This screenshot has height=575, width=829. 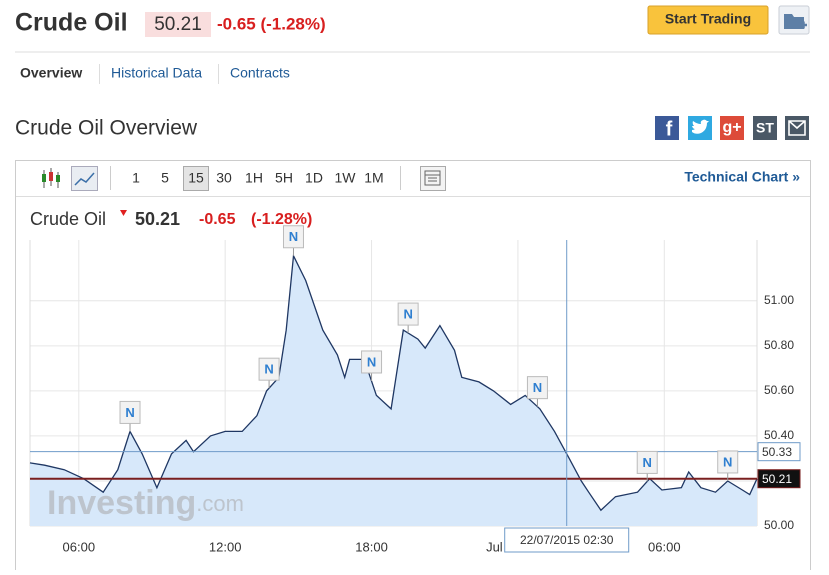 I want to click on y-tick-label: 51.00, so click(x=779, y=300).